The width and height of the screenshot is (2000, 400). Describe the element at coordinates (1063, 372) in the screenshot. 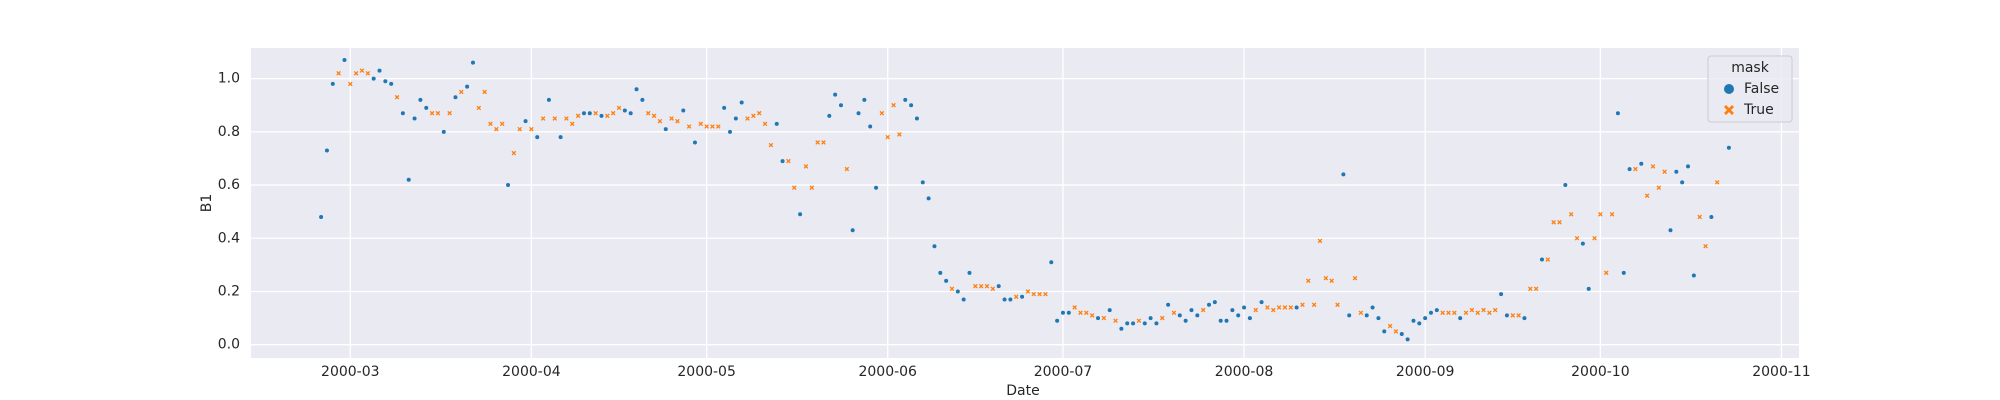

I see `x-tick-label: 2000-07` at that location.